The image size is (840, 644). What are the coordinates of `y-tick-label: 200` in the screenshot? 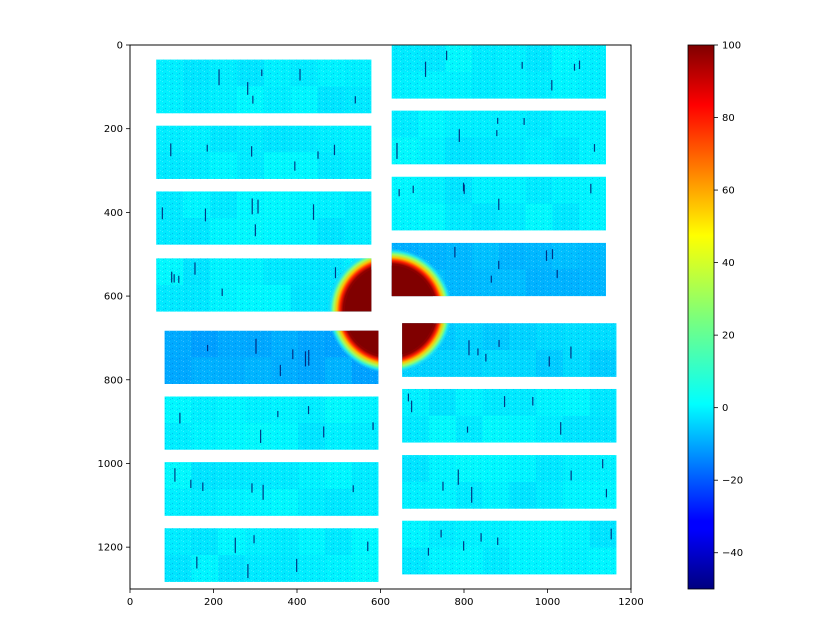 It's located at (113, 129).